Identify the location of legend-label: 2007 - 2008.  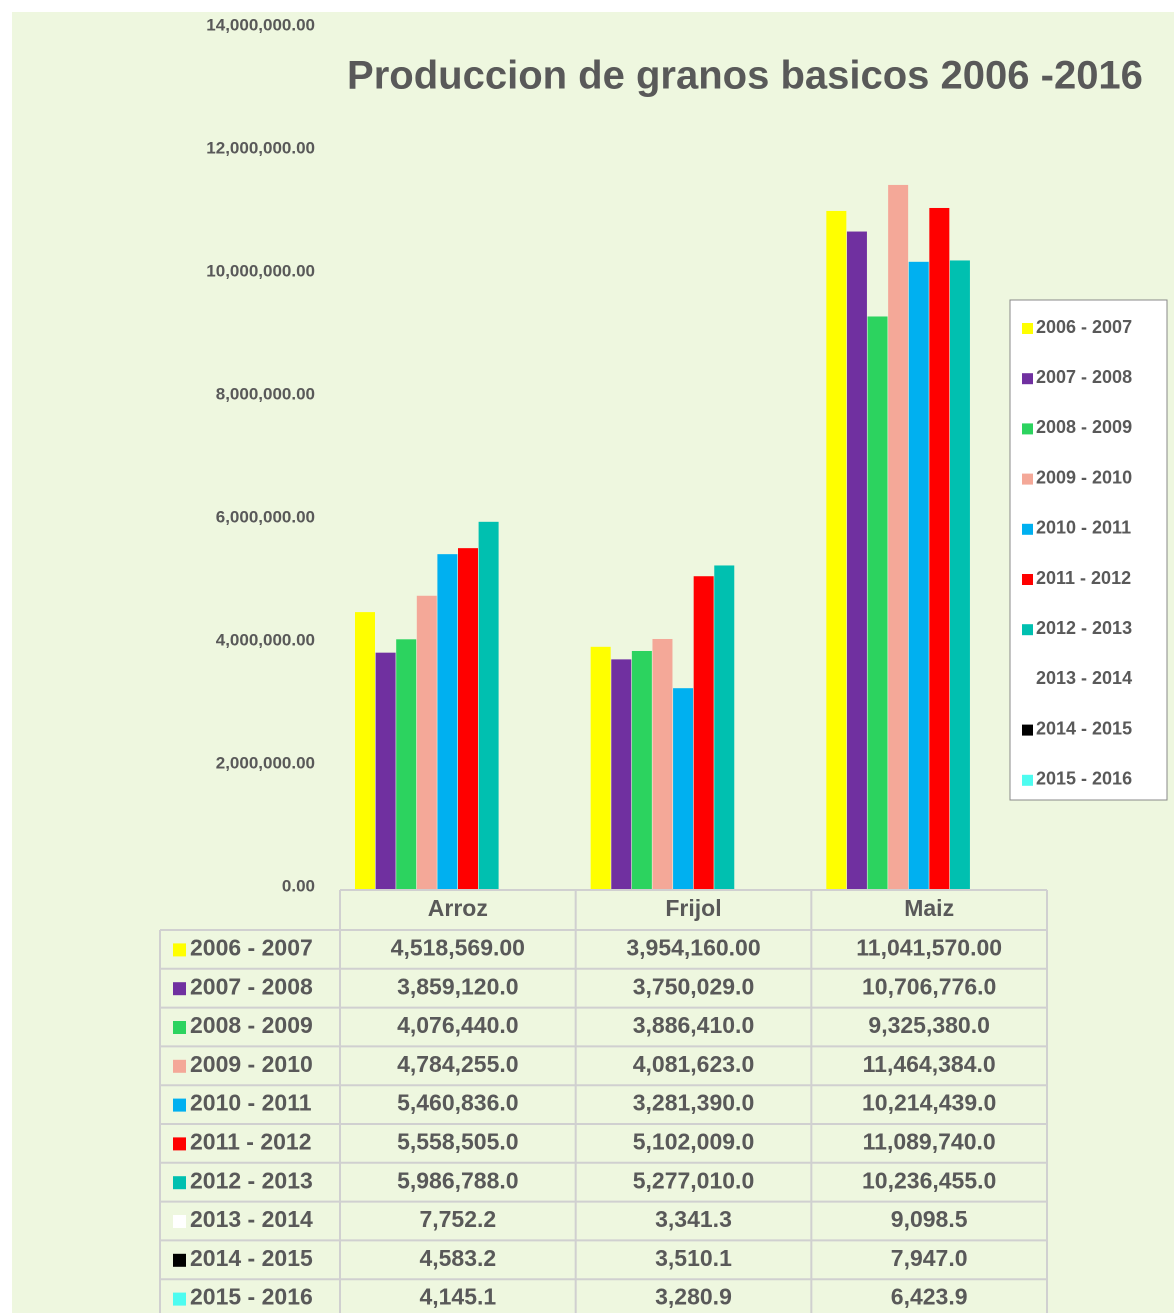
(1084, 377).